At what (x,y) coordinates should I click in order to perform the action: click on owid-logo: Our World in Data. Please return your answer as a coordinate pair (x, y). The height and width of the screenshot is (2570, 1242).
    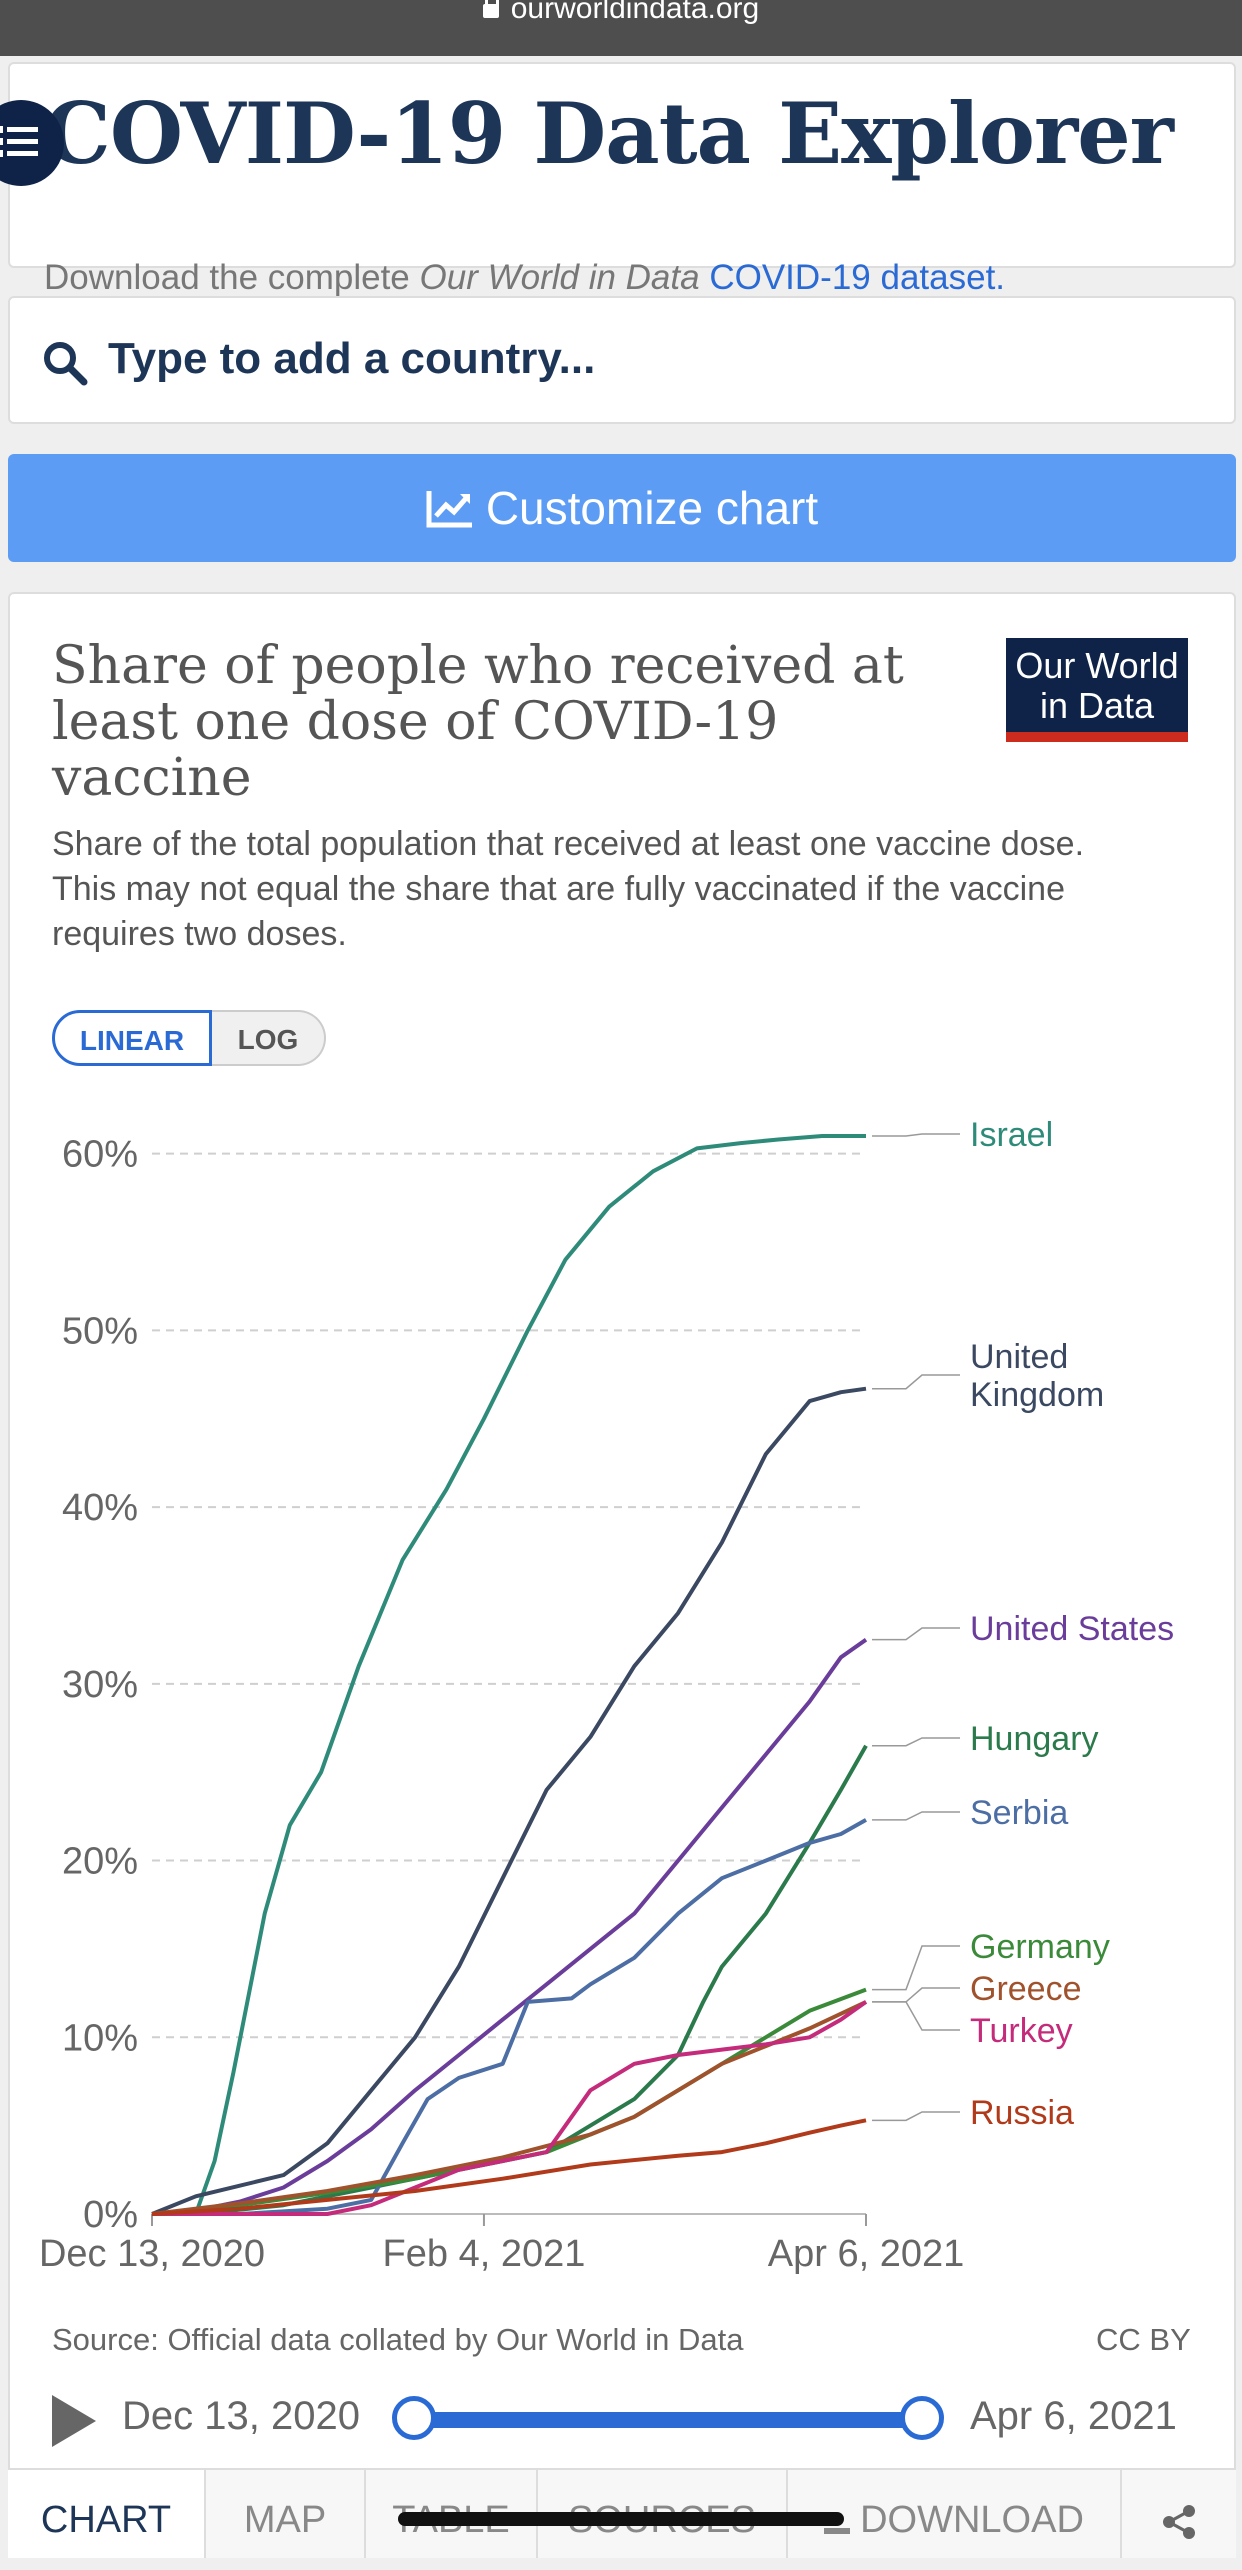
    Looking at the image, I should click on (1097, 690).